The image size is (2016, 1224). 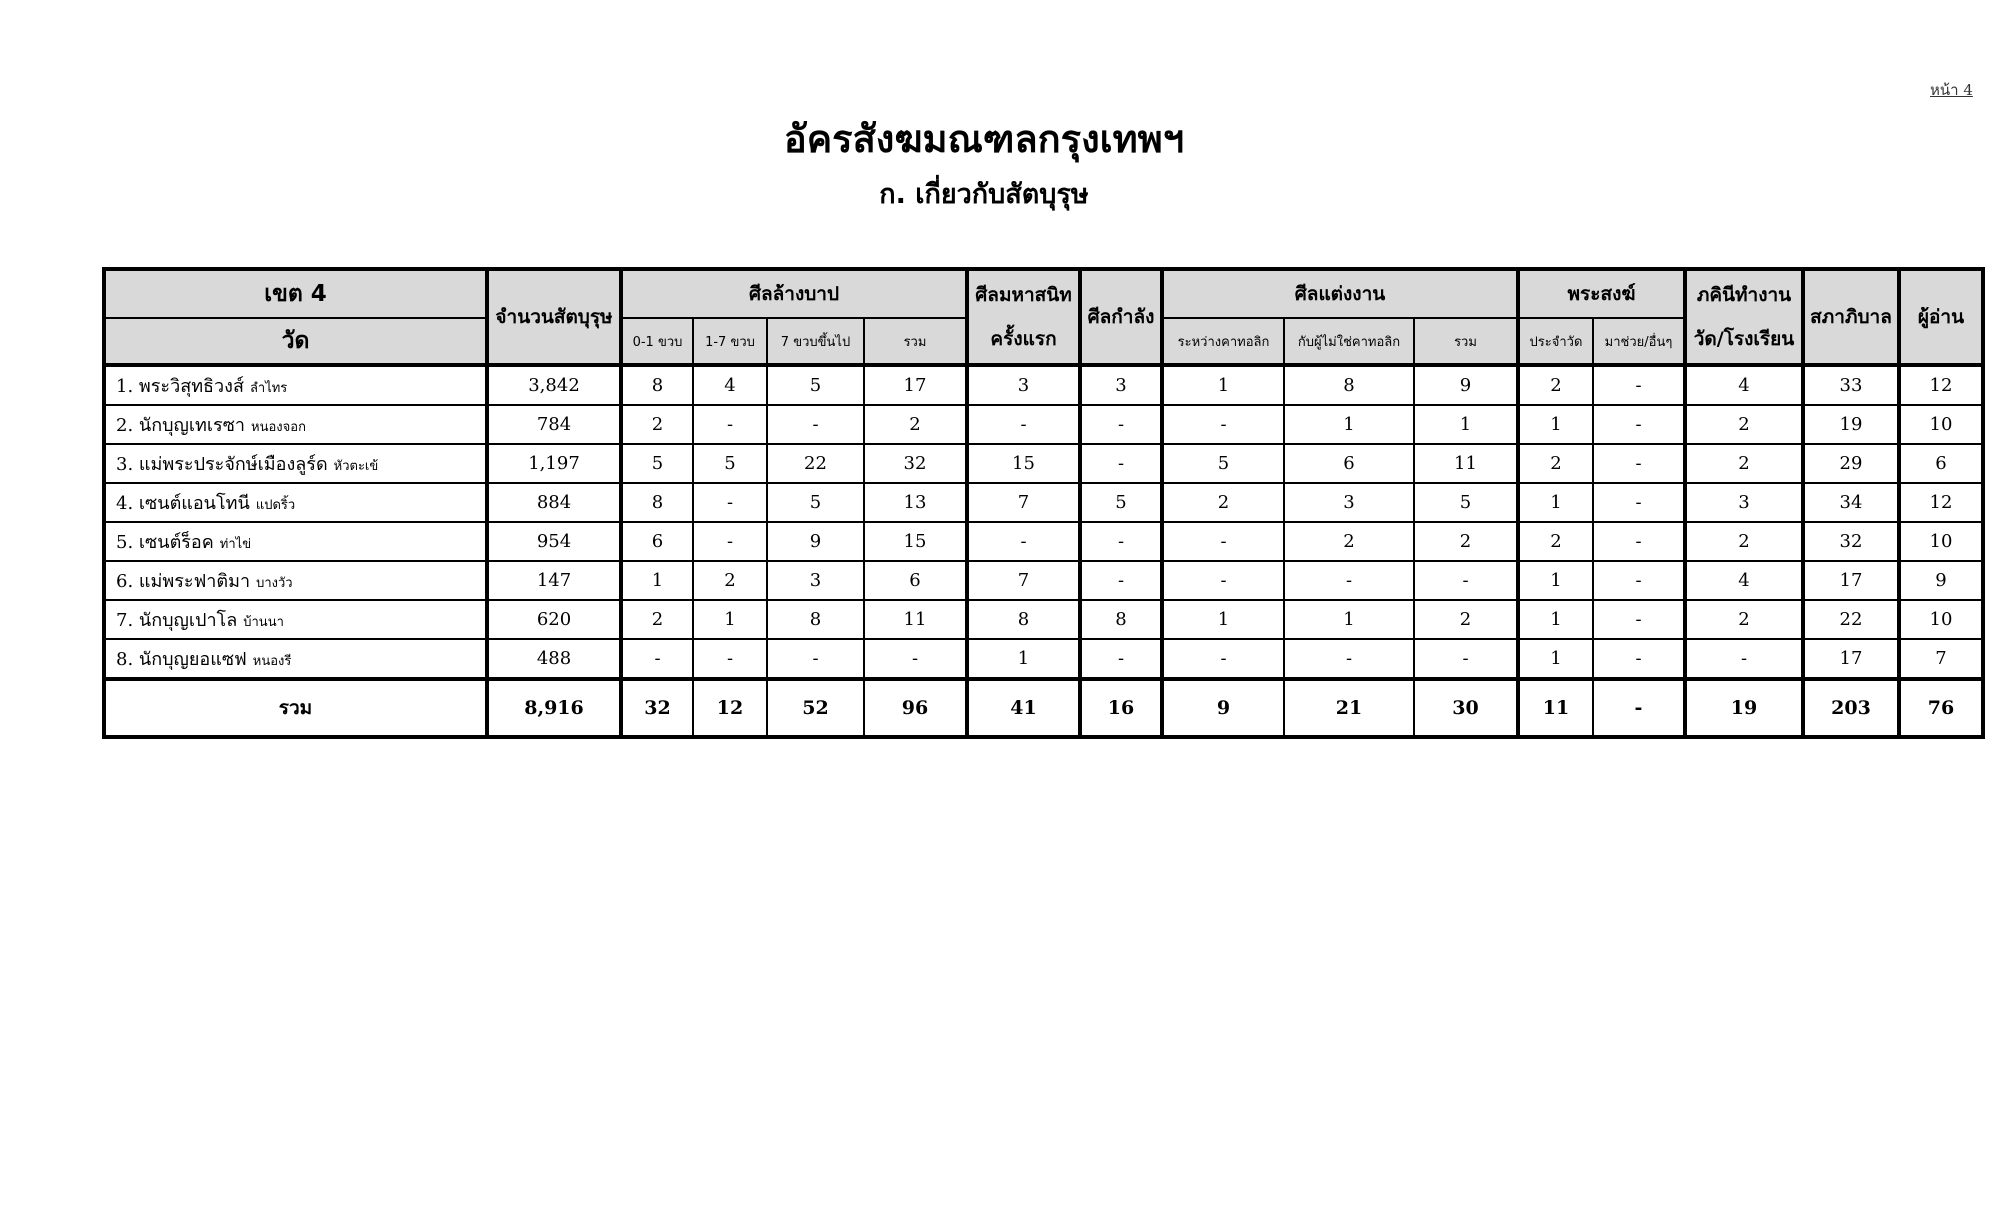 I want to click on table-row: 8. นักบุญยอแซฟ หนองรี 488- - - -1- - - -1- -17 7, so click(x=1043, y=659).